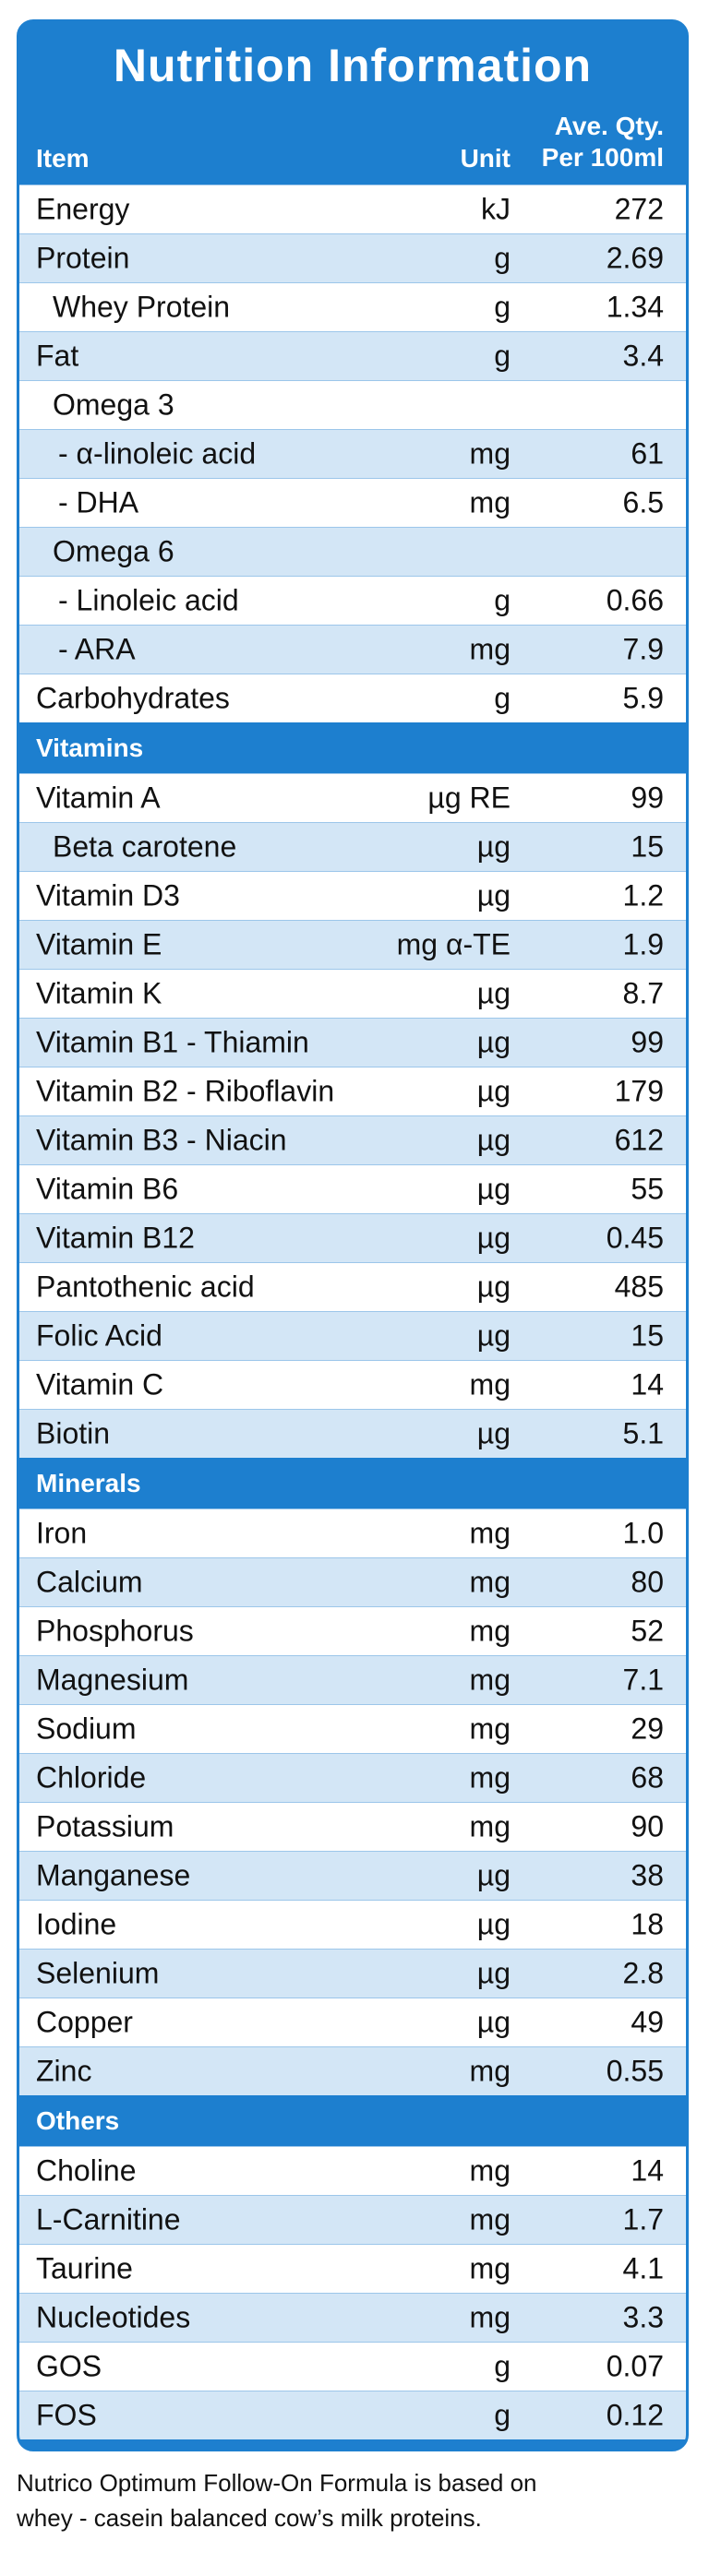 Image resolution: width=709 pixels, height=2576 pixels. Describe the element at coordinates (100, 1384) in the screenshot. I see `item: Vitamin C` at that location.